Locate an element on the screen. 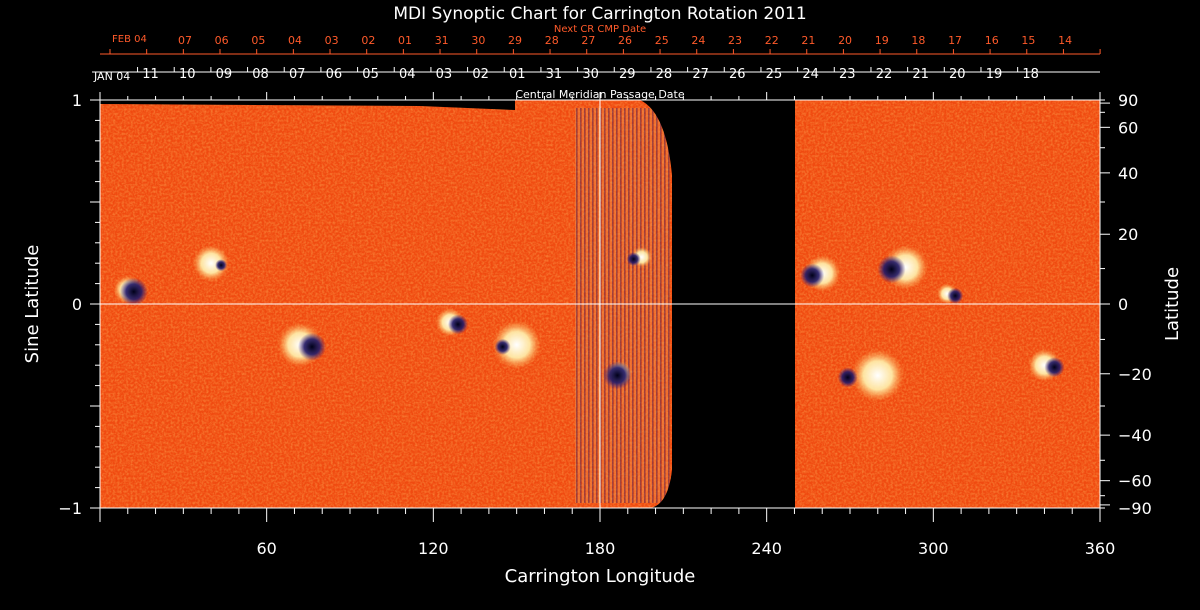 Image resolution: width=1200 pixels, height=610 pixels. cmp-date-label: 22 is located at coordinates (884, 74).